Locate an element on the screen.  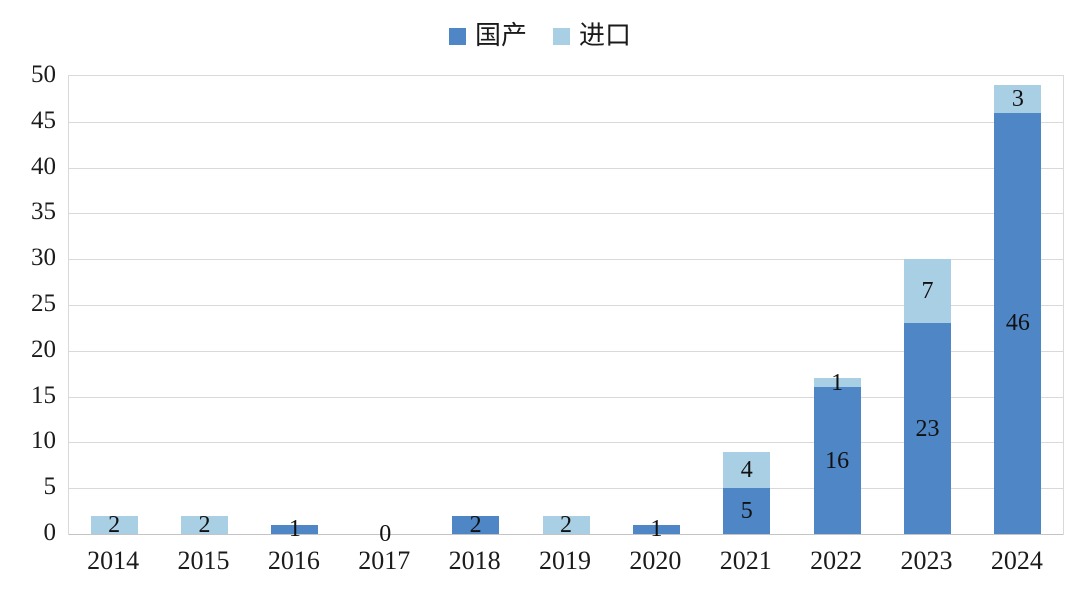
x-tick-label: 2018 is located at coordinates (474, 560).